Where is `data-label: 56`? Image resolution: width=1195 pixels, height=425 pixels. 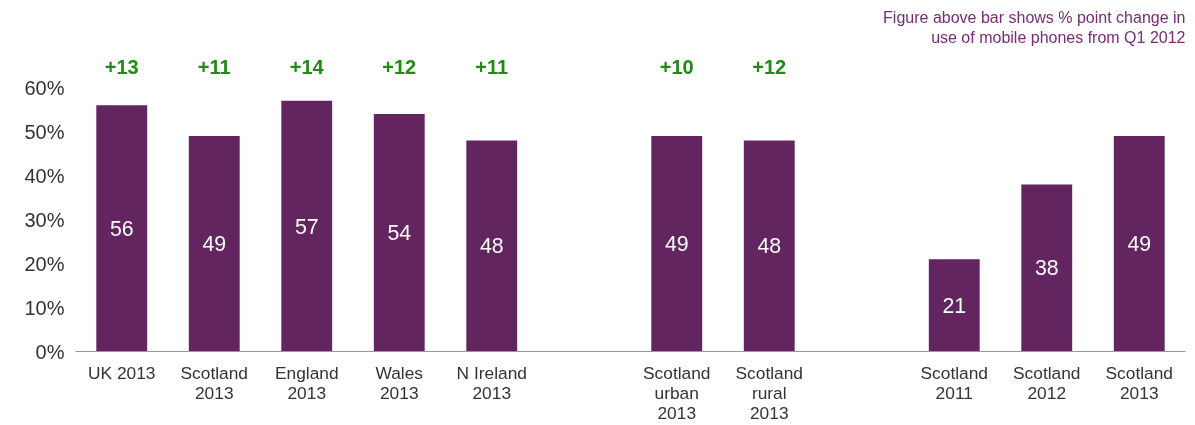
data-label: 56 is located at coordinates (121, 228).